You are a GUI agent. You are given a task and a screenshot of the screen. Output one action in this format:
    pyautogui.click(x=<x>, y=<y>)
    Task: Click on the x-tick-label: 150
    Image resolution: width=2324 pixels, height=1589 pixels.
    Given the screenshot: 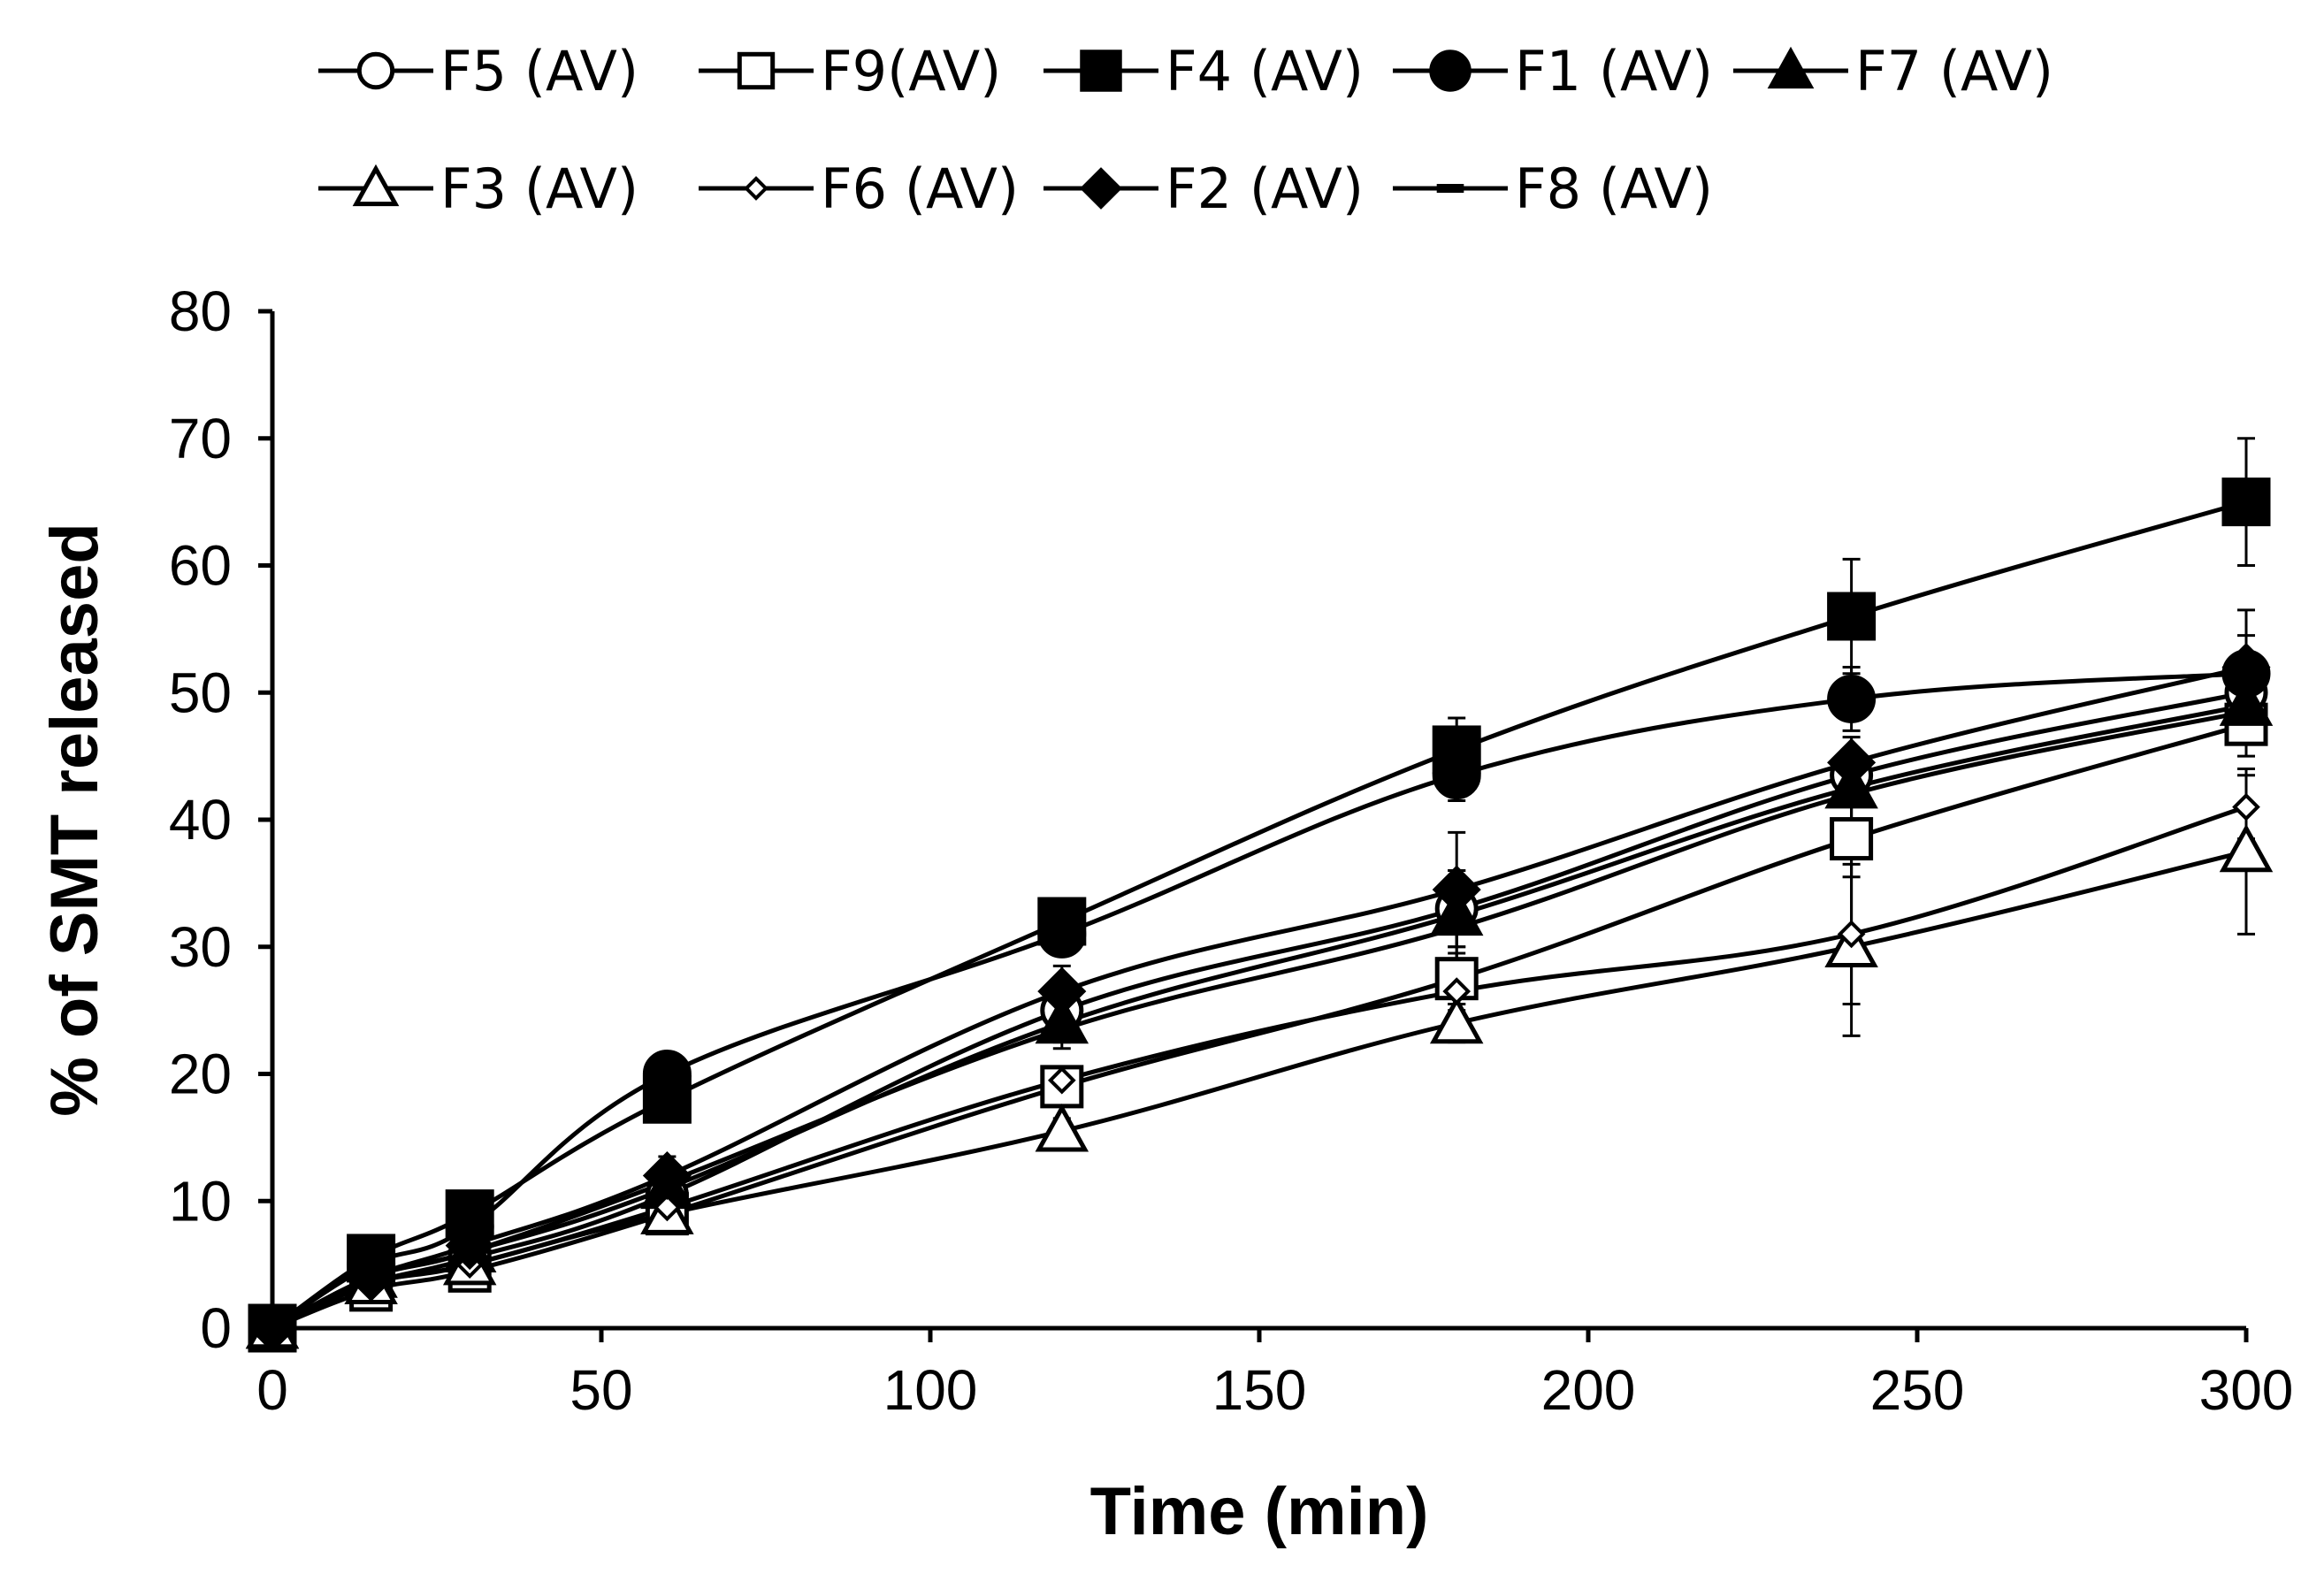 What is the action you would take?
    pyautogui.click(x=1259, y=1390)
    